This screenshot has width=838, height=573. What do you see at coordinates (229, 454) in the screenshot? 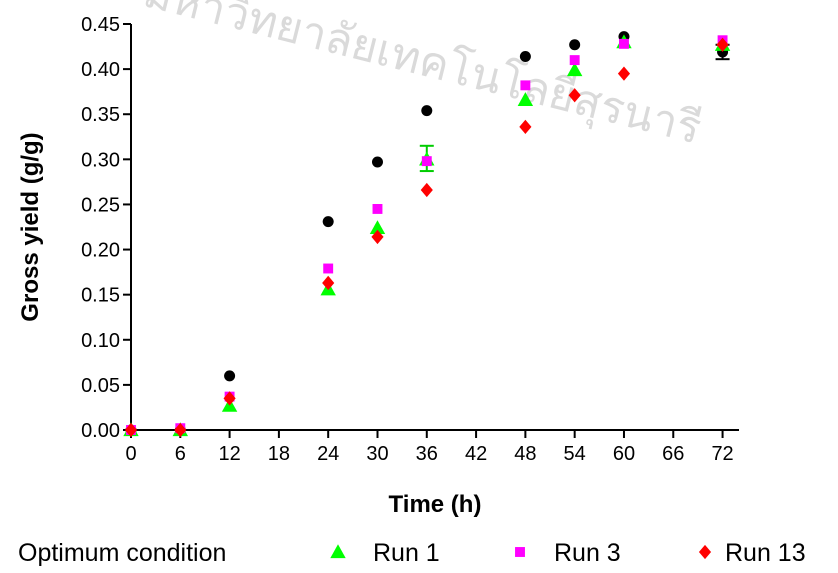
I see `x-tick-label: 12` at bounding box center [229, 454].